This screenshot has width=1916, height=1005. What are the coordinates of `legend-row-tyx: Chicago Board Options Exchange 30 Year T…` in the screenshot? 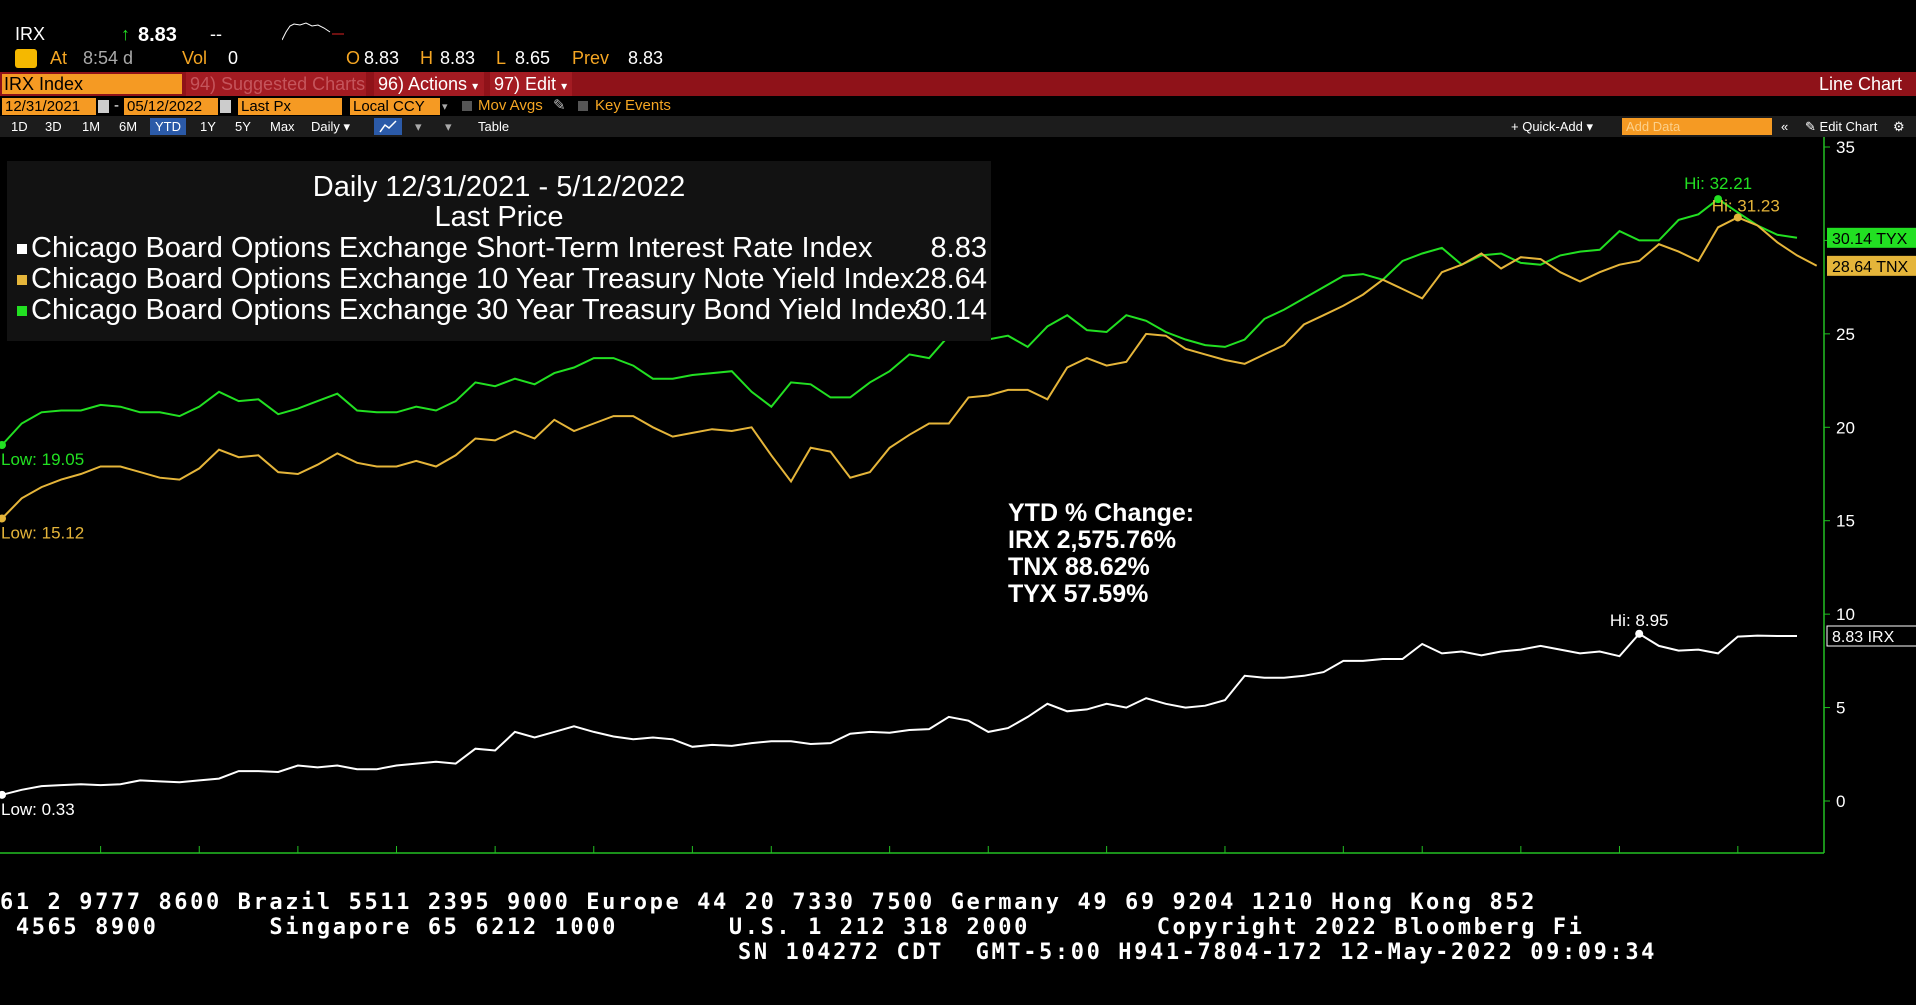 It's located at (502, 310).